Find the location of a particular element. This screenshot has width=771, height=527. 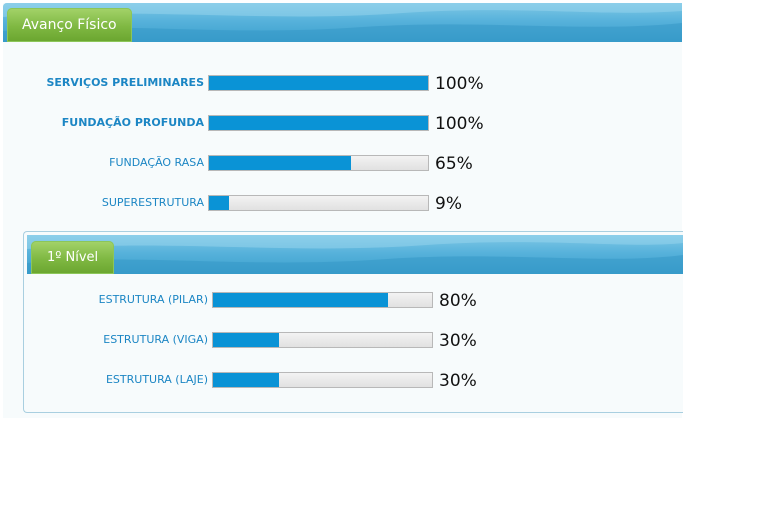

tab-avanco-fisico: Avanço Físico is located at coordinates (69, 25).